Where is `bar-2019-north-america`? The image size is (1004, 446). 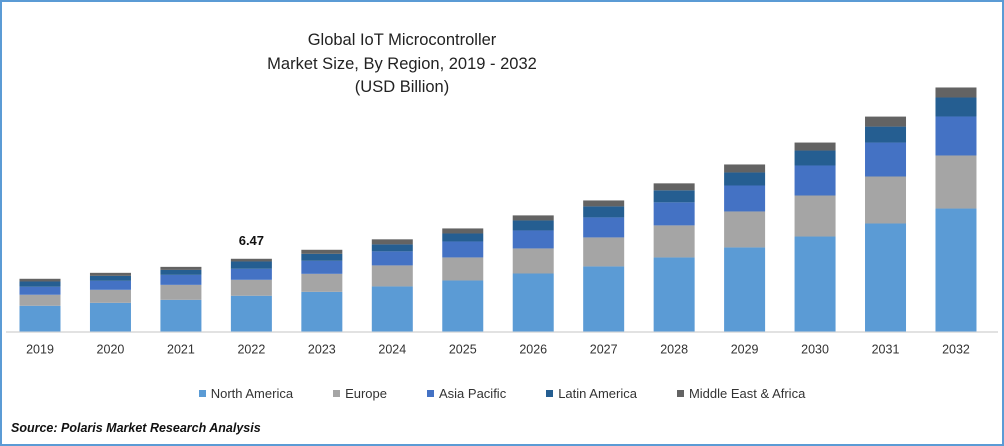 bar-2019-north-america is located at coordinates (40, 318).